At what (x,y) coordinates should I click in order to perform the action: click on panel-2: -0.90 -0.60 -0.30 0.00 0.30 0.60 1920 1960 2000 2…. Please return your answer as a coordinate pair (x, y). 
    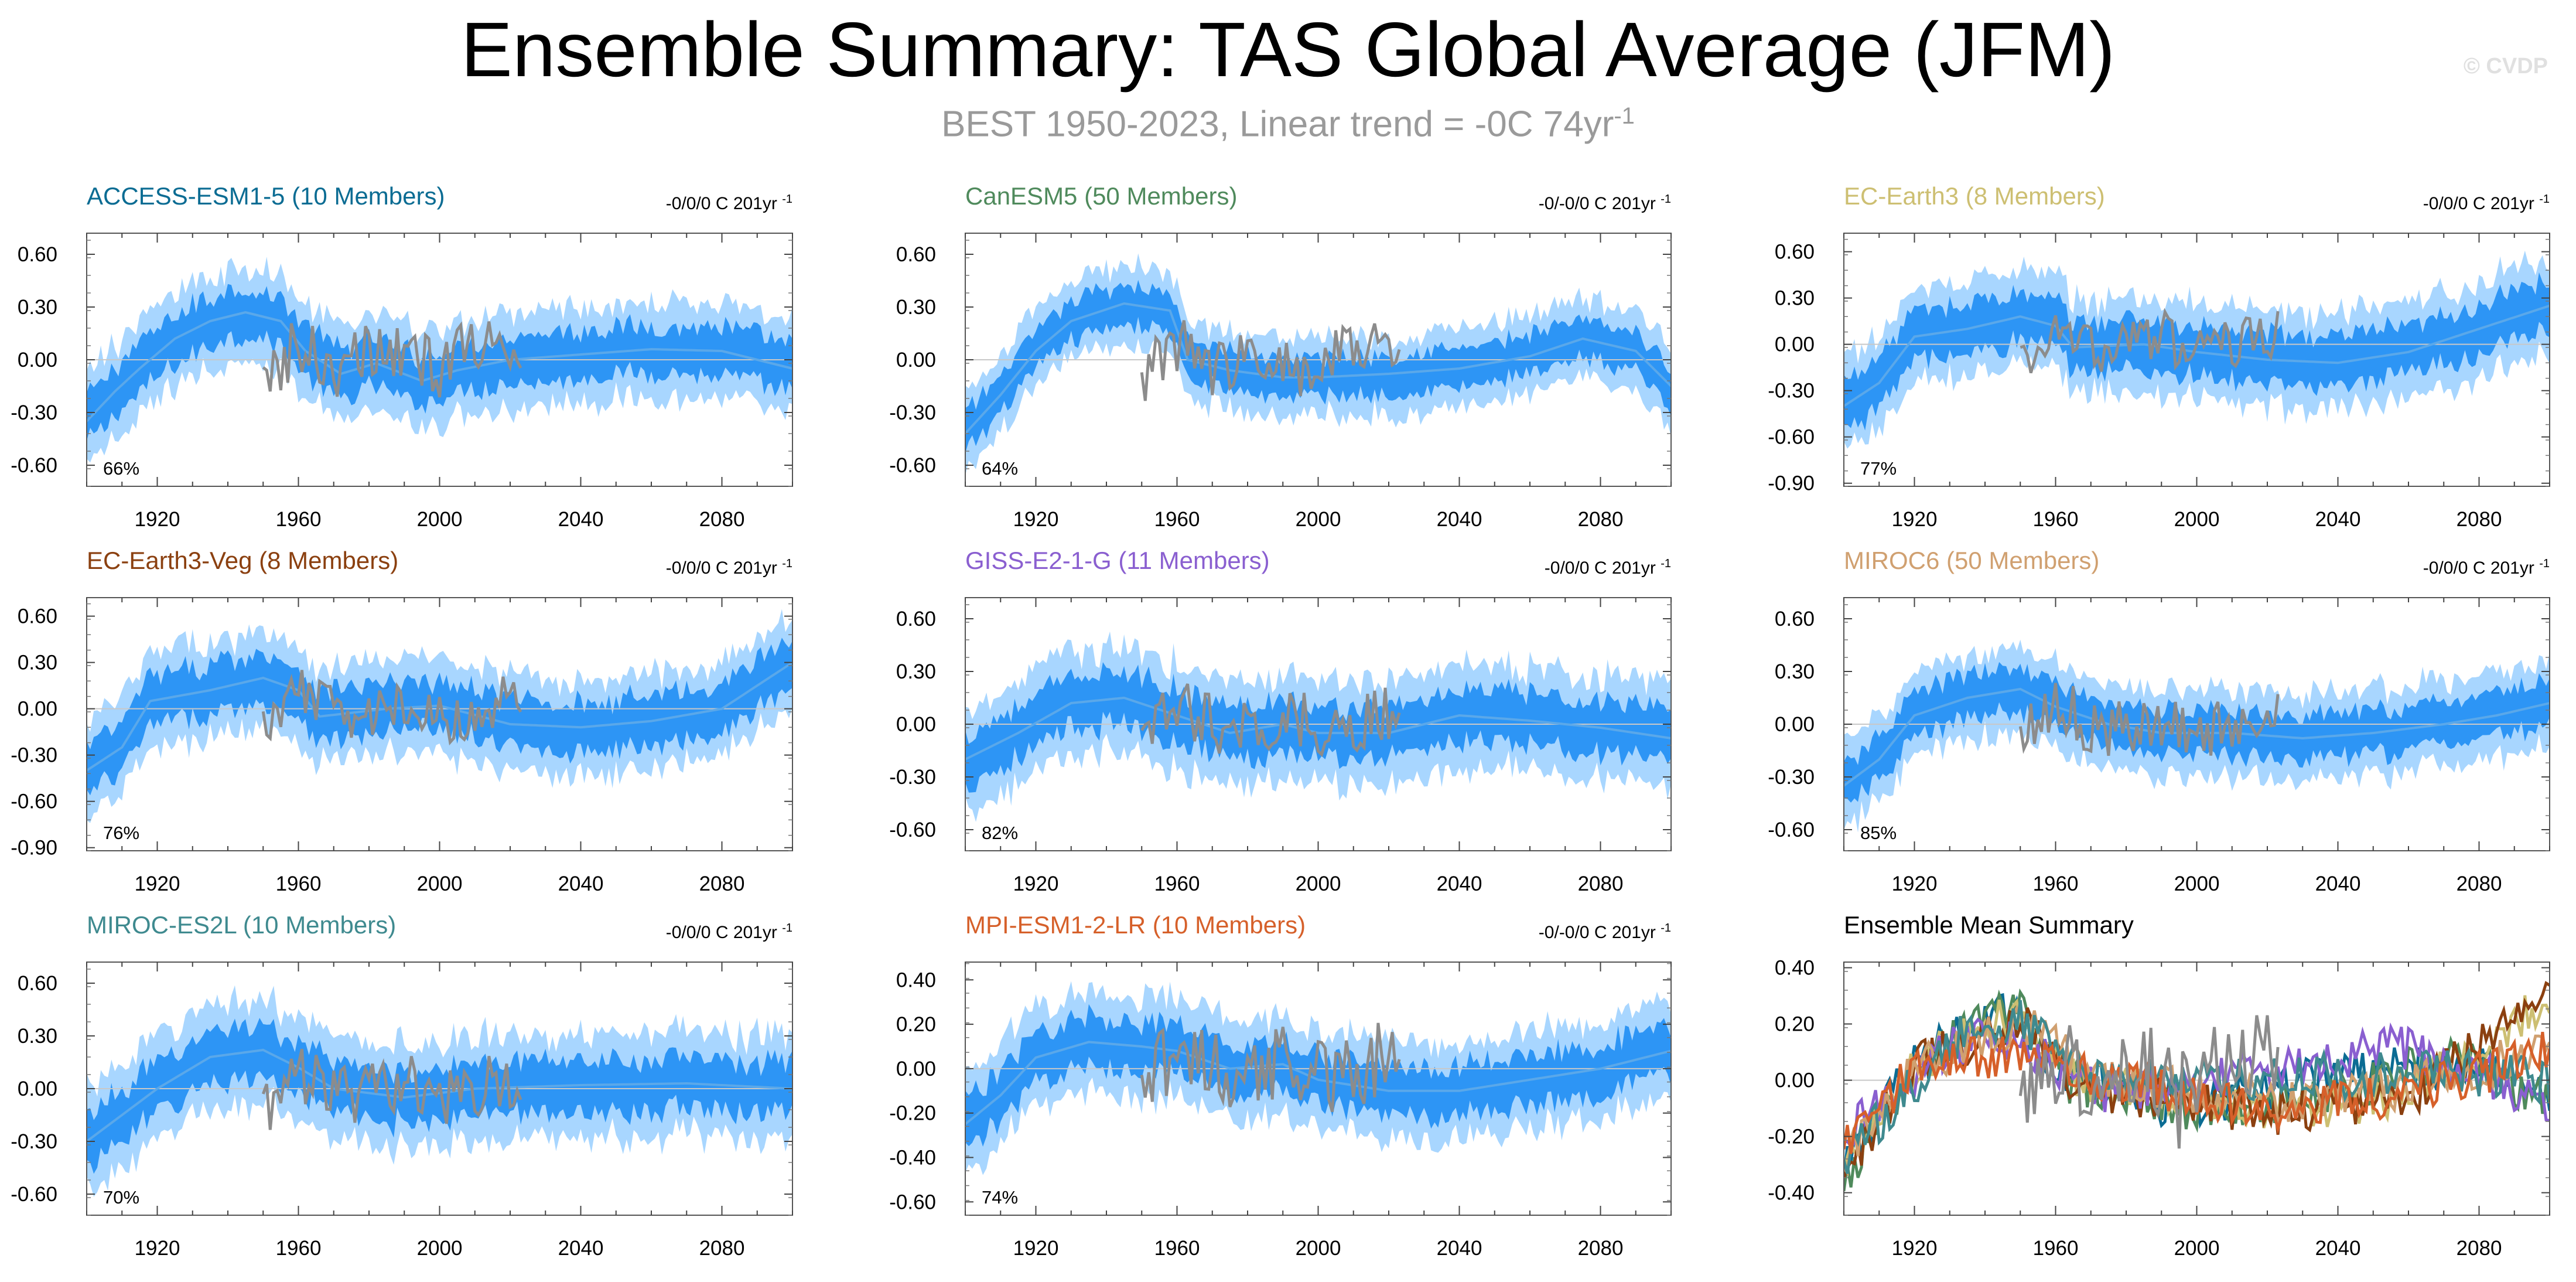
    Looking at the image, I should click on (2159, 382).